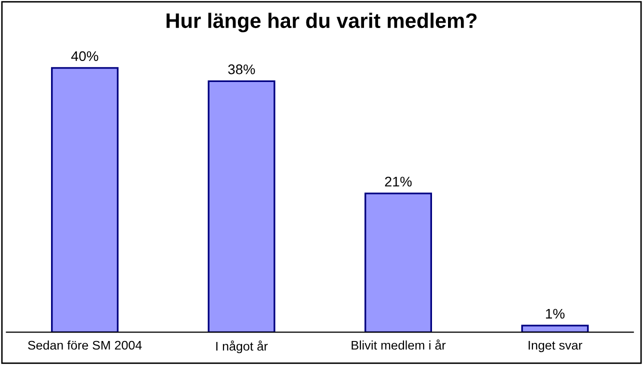 This screenshot has width=643, height=365. I want to click on data-label: 1%, so click(555, 313).